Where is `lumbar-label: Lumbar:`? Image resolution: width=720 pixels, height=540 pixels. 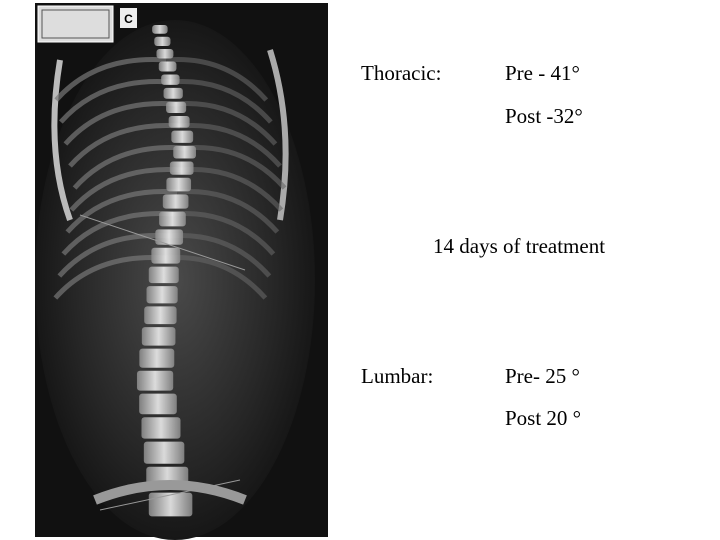
lumbar-label: Lumbar: is located at coordinates (397, 376).